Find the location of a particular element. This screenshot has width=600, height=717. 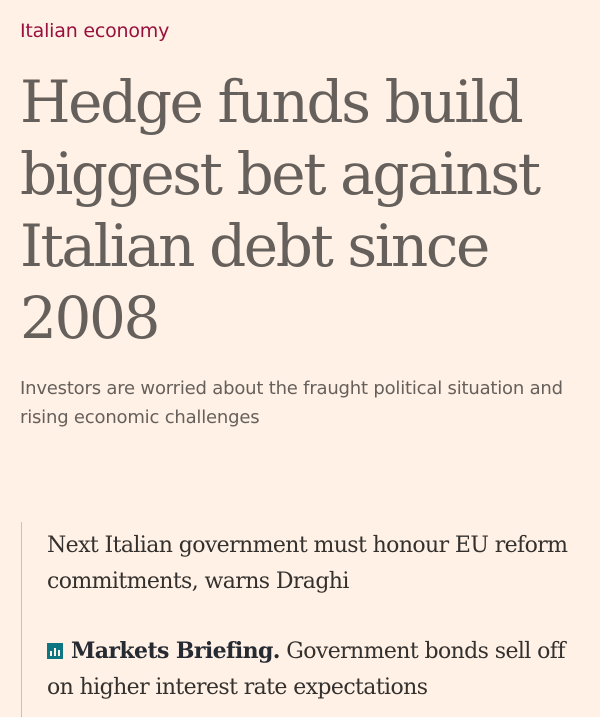

bar-chart-icon is located at coordinates (55, 651).